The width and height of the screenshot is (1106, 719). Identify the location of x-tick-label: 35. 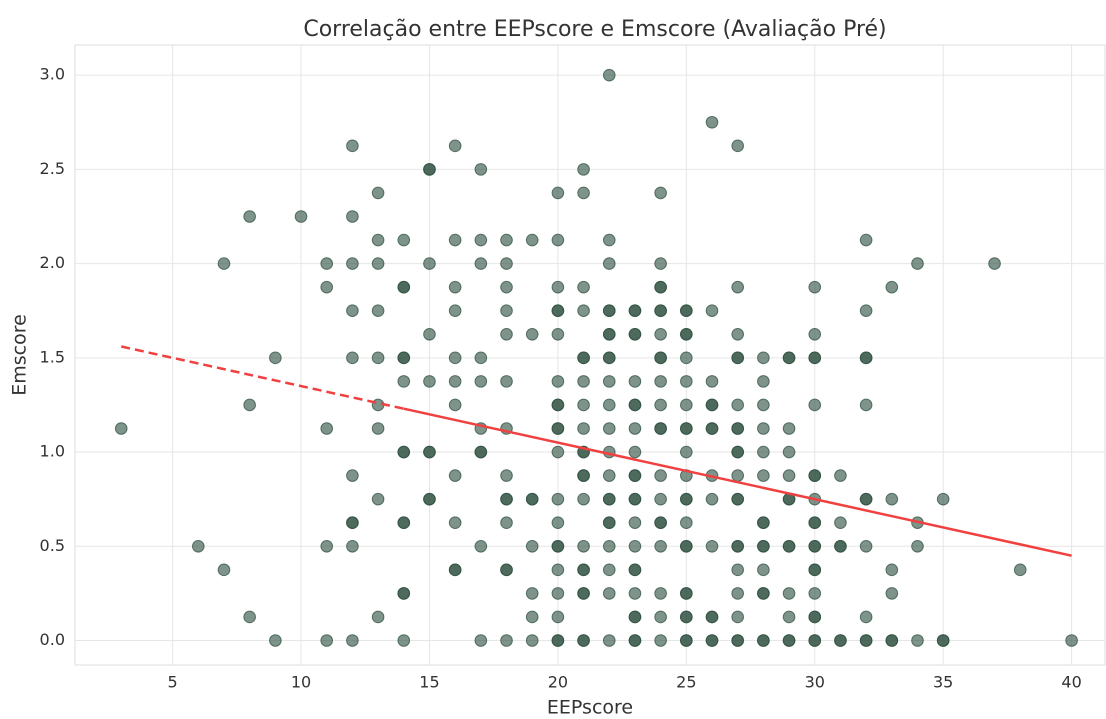
(943, 682).